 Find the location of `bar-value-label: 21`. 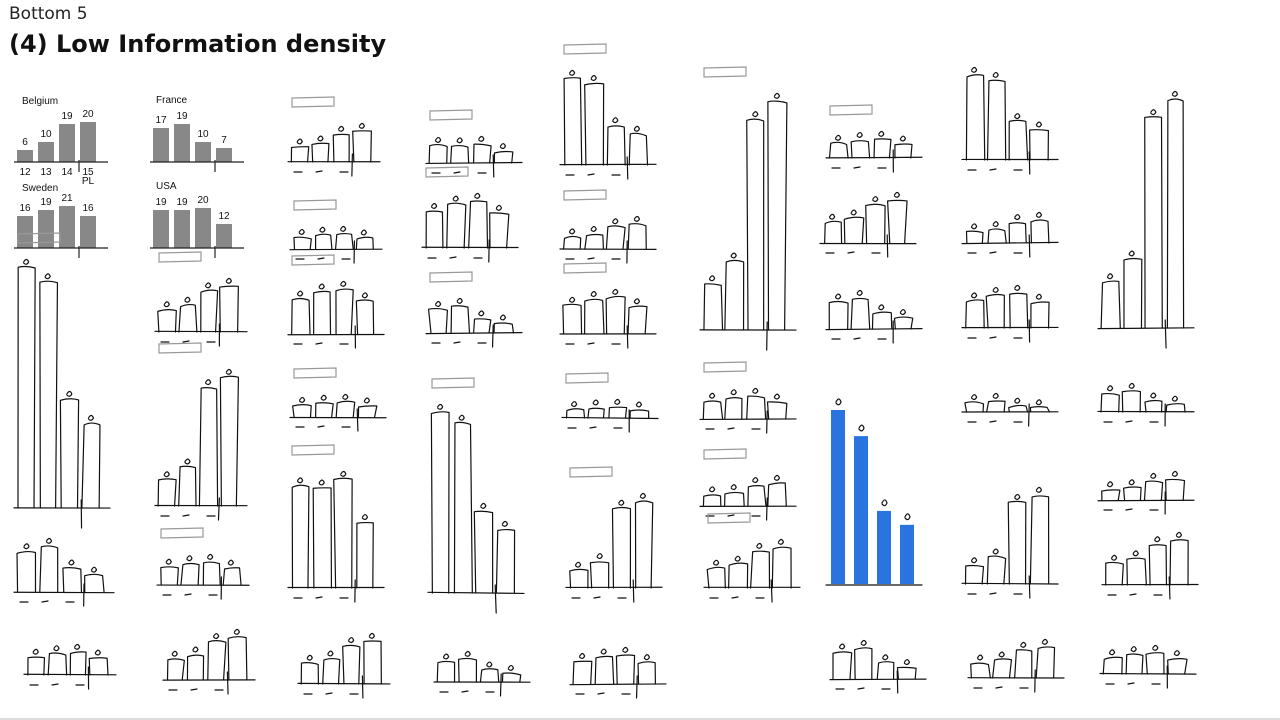

bar-value-label: 21 is located at coordinates (67, 198).